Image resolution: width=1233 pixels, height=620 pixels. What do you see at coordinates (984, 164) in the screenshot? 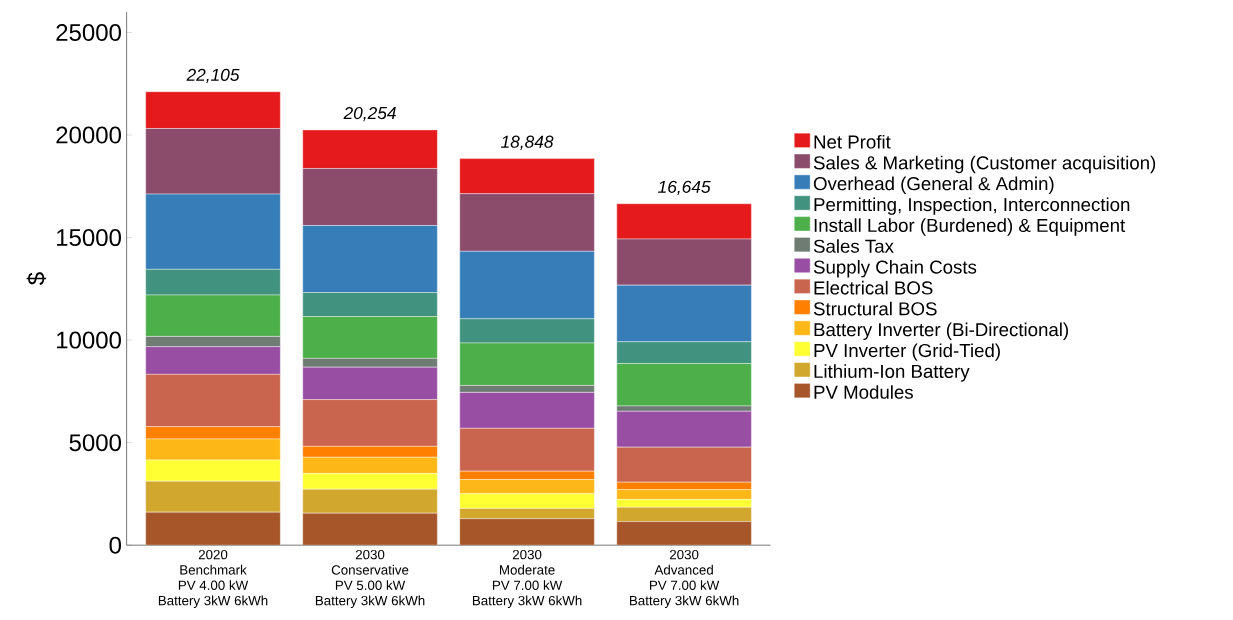
I see `legend-label: Sales & Marketing (Customer acquisition)` at bounding box center [984, 164].